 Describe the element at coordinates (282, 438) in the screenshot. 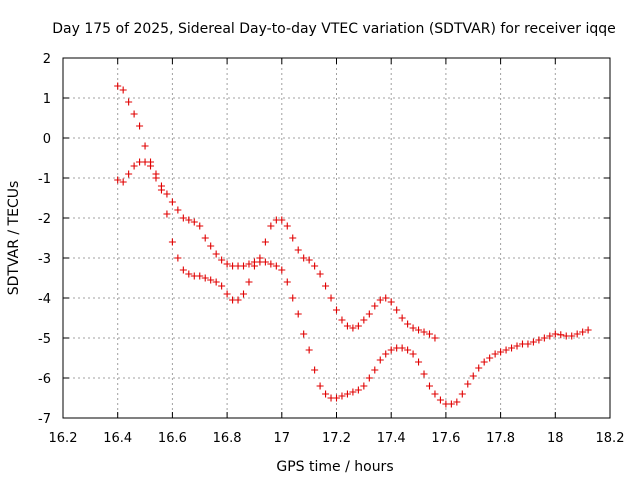

I see `x-tick-label: 17` at that location.